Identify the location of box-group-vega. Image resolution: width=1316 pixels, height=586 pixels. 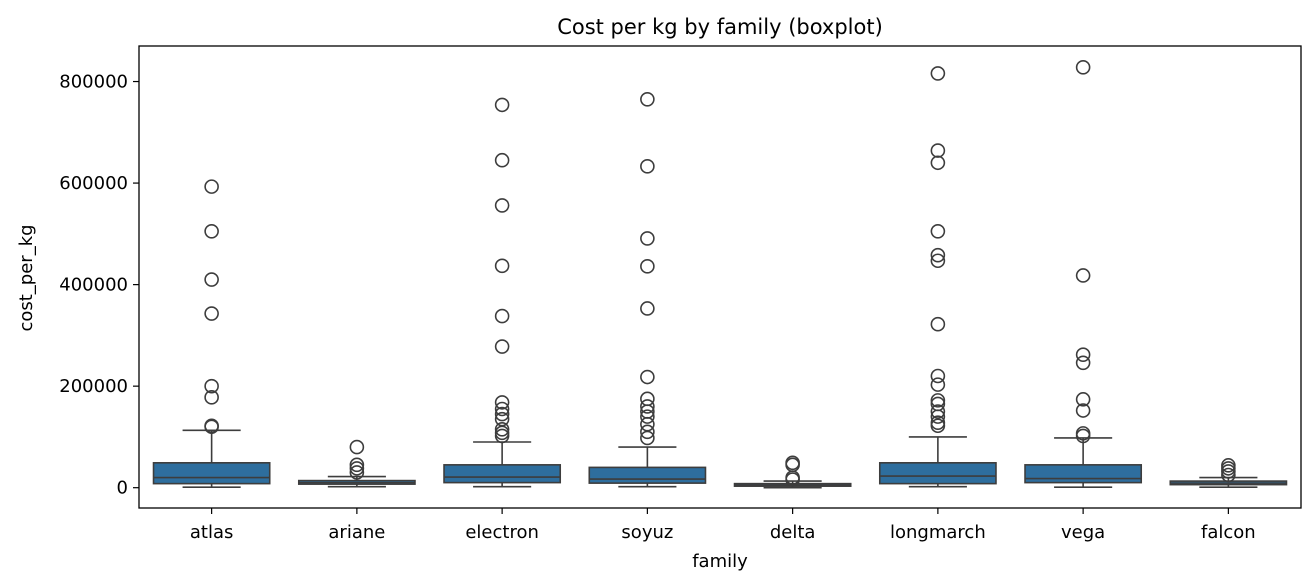
(1083, 274).